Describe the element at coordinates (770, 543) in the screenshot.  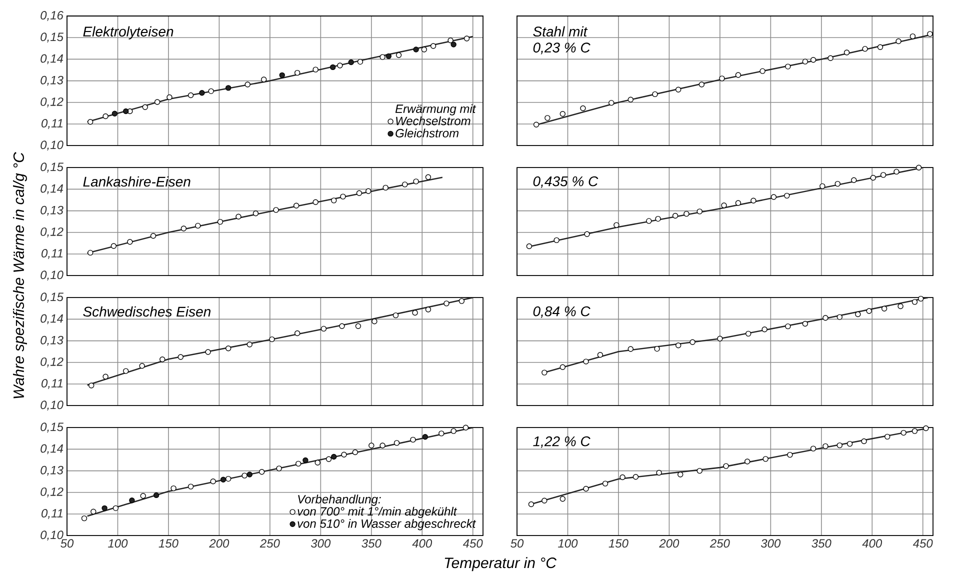
I see `x-tick-label: 300` at that location.